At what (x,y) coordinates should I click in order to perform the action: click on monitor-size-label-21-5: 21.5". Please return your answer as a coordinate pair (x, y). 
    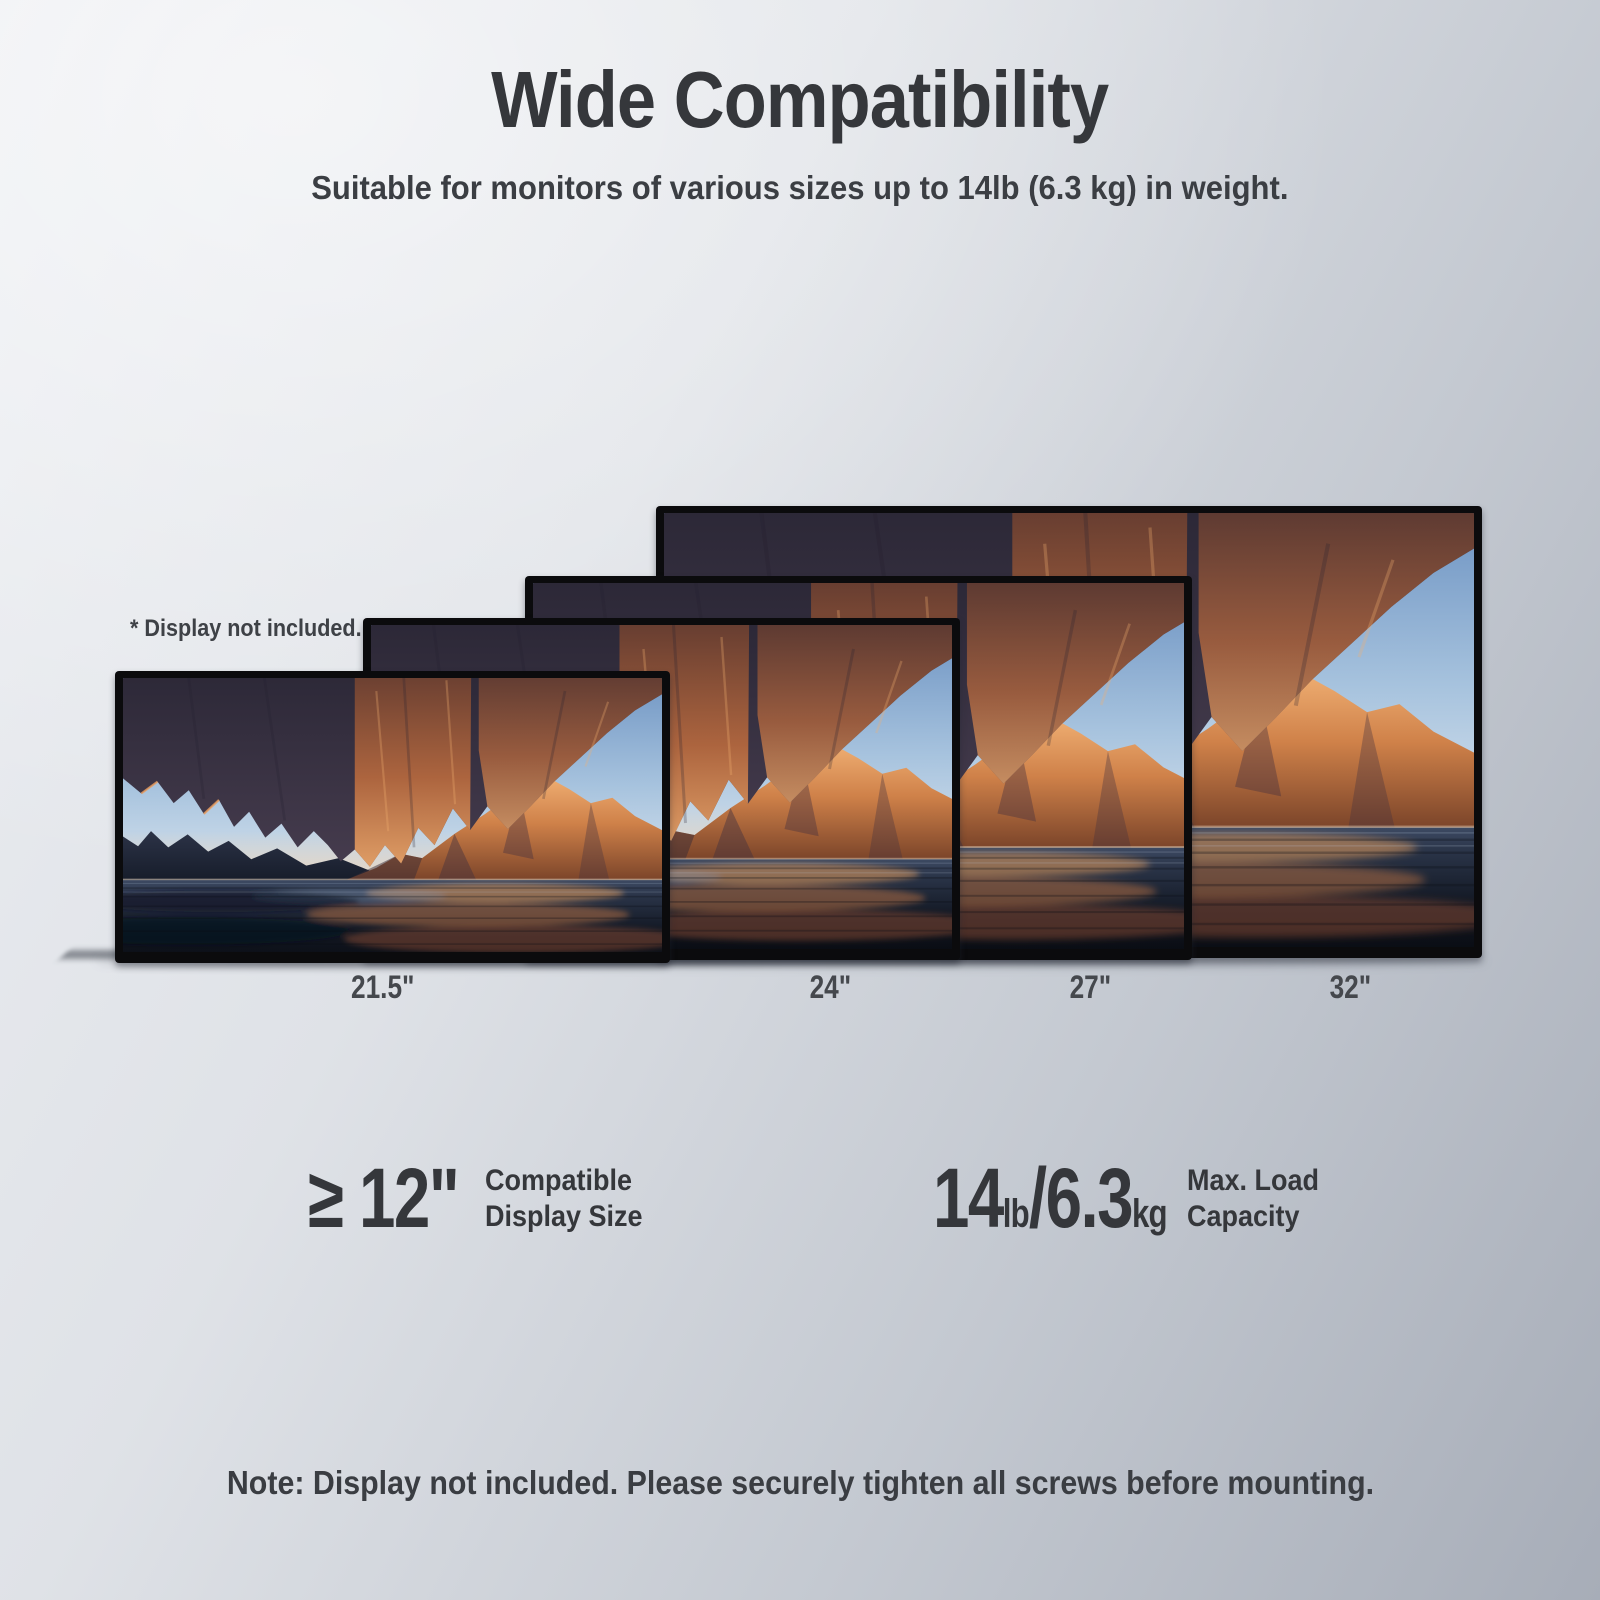
    Looking at the image, I should click on (383, 987).